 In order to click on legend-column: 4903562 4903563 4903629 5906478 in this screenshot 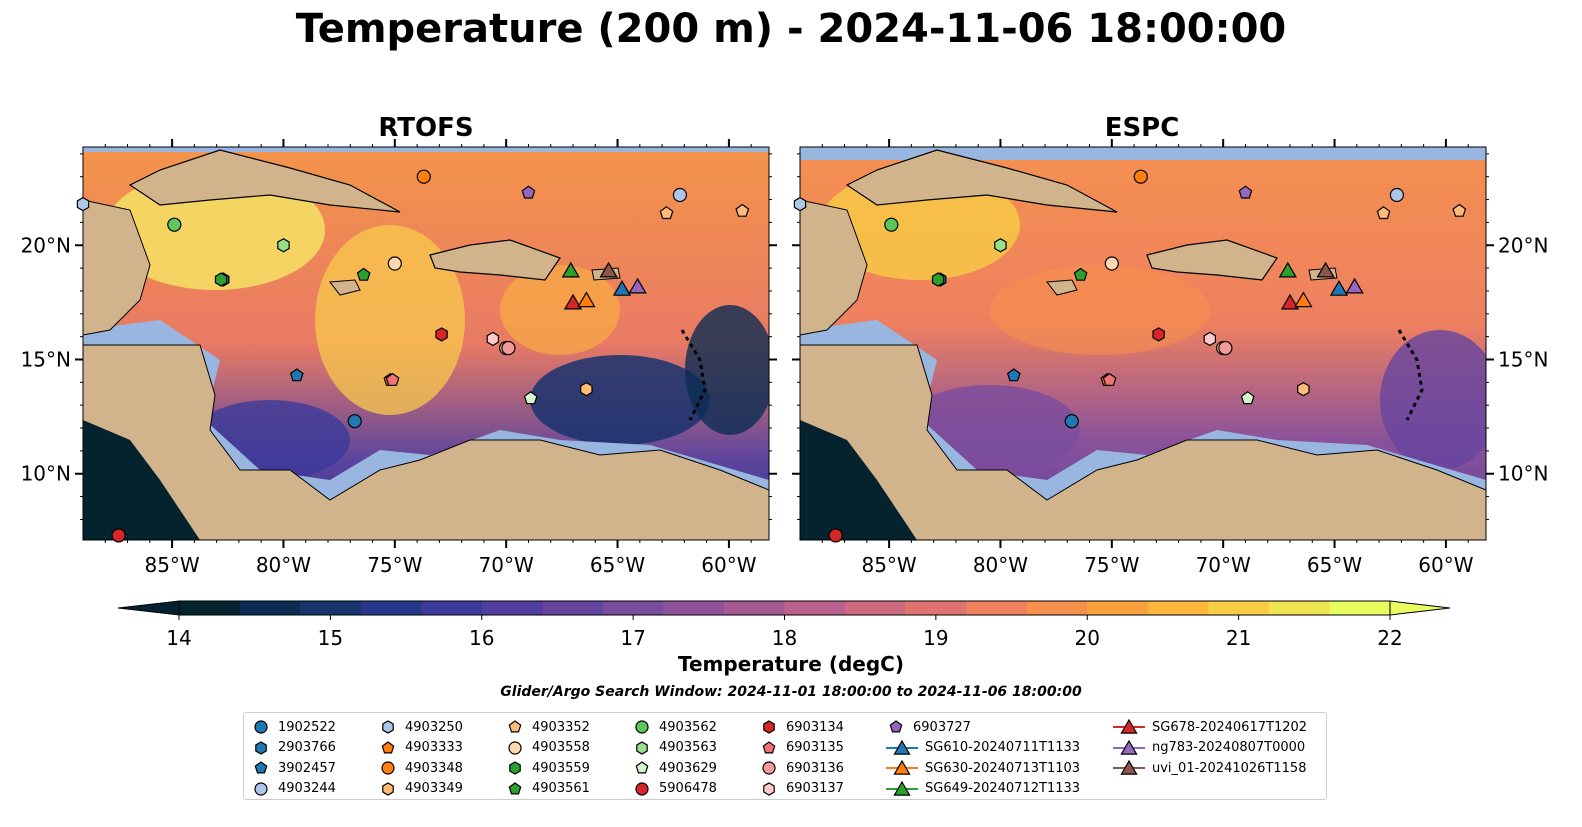, I will do `click(674, 758)`.